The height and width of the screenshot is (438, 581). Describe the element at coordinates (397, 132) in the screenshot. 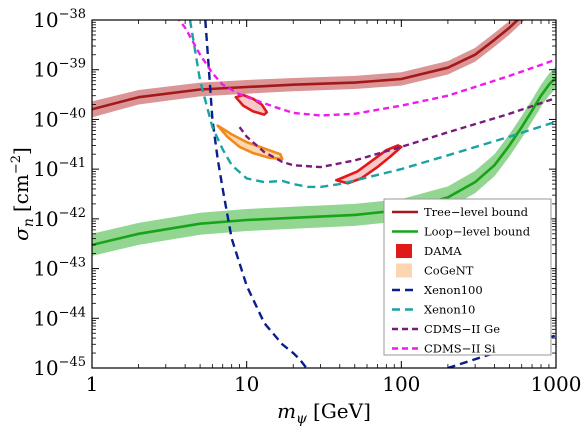

I see `cdms-ii-ge-line` at that location.